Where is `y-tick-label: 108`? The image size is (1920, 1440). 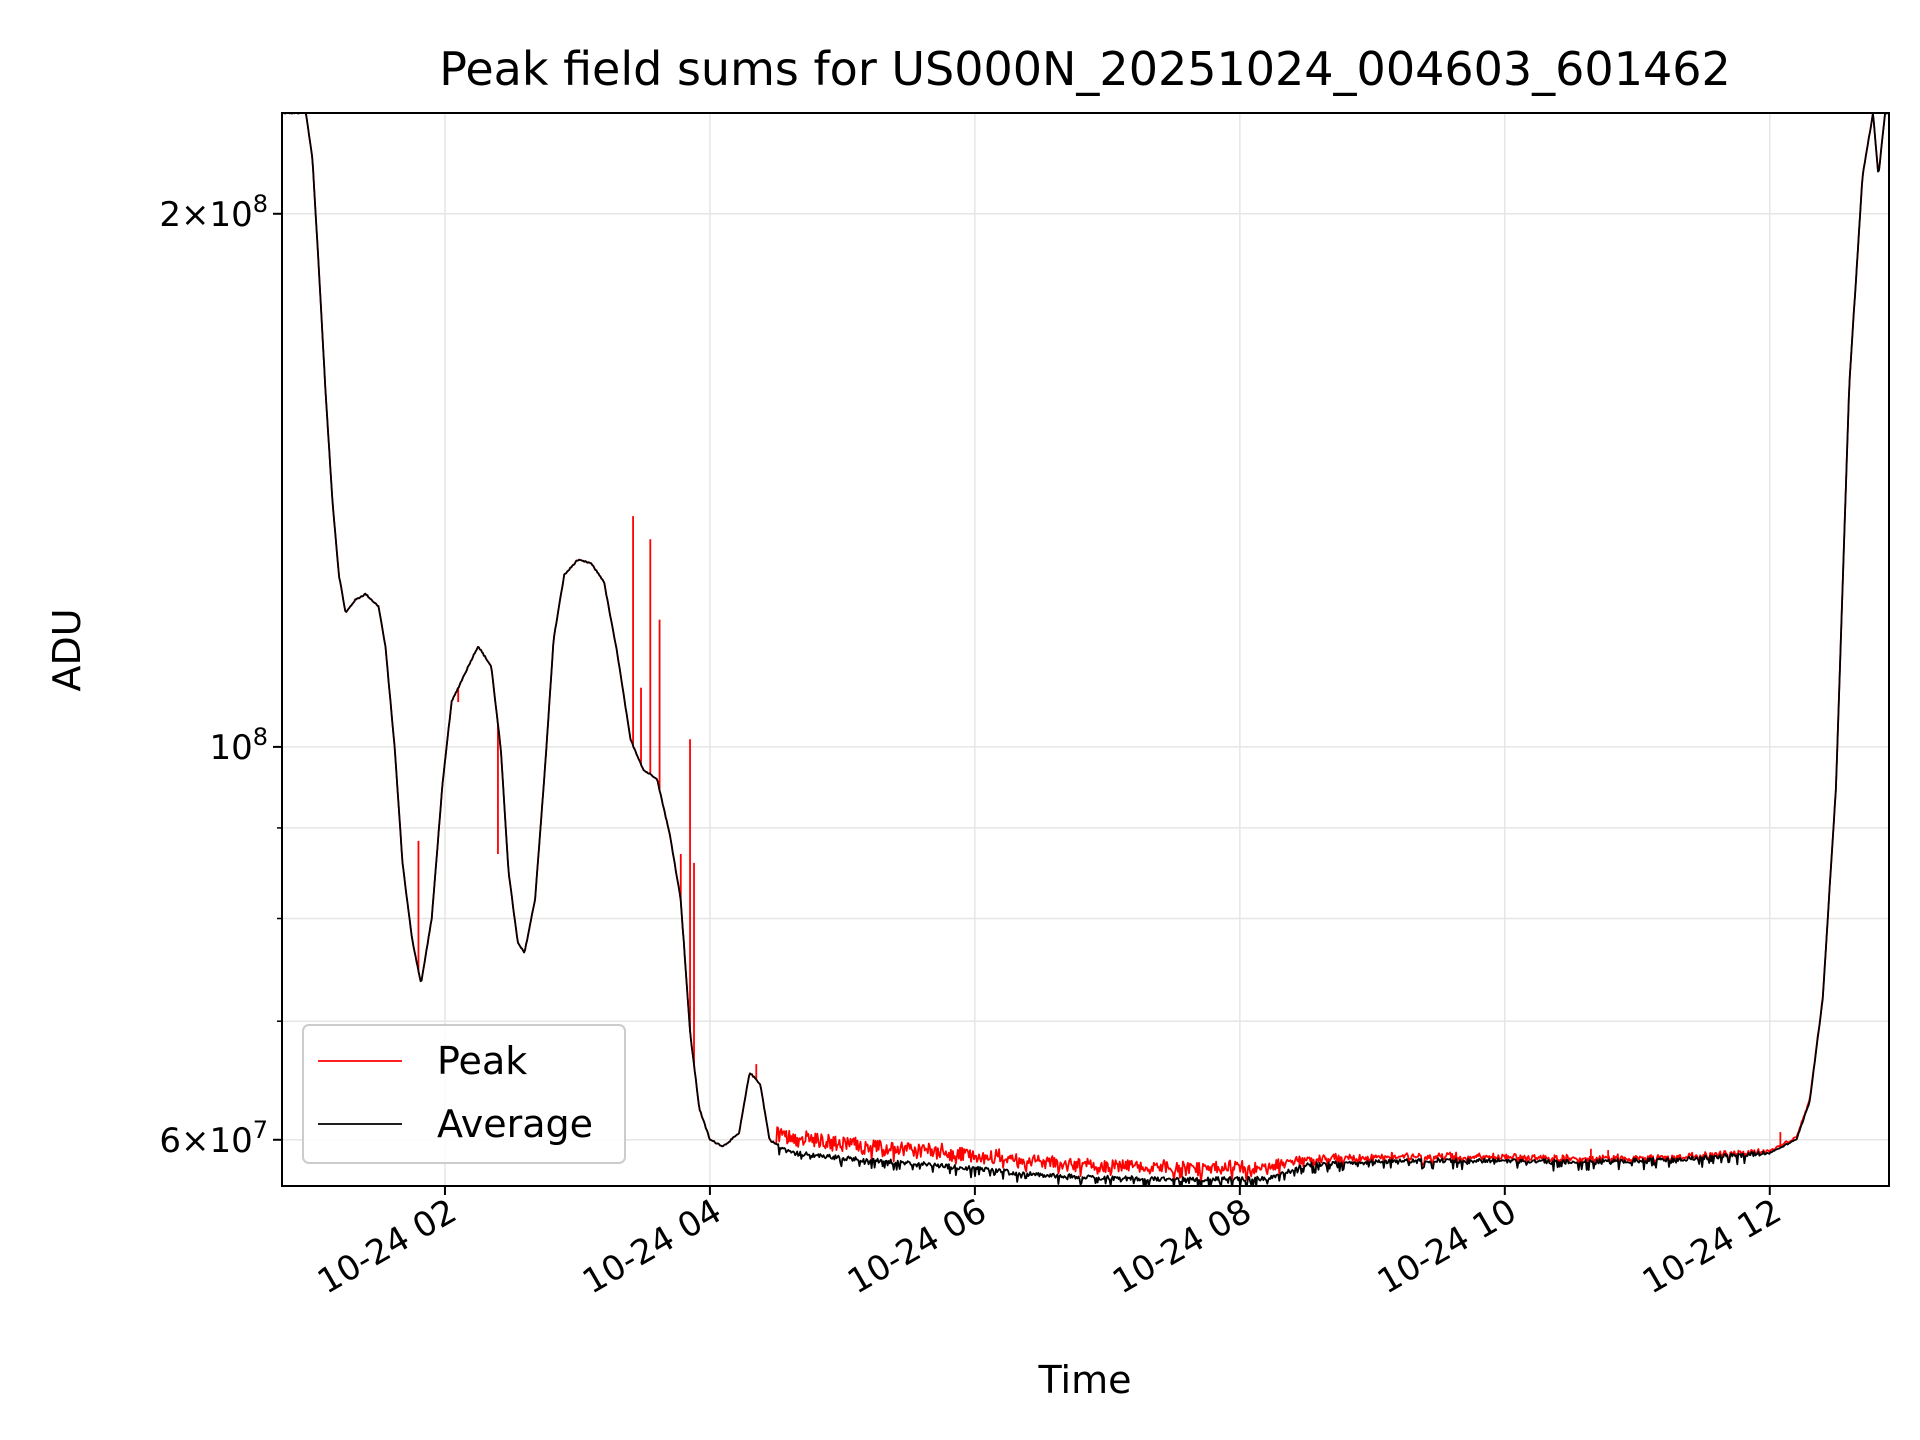
y-tick-label: 108 is located at coordinates (238, 745).